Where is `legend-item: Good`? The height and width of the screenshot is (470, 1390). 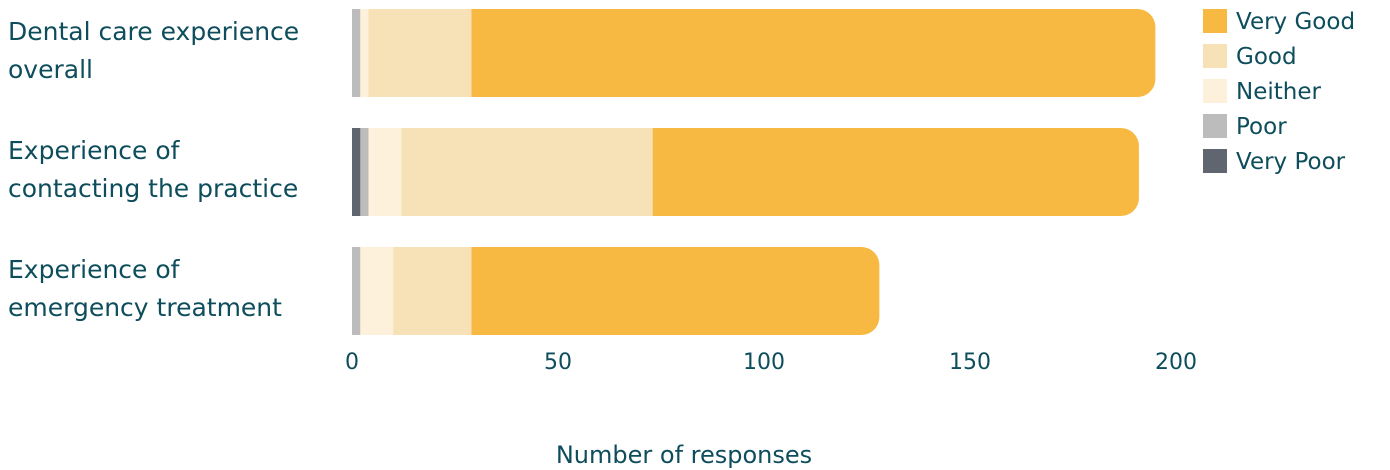 legend-item: Good is located at coordinates (1250, 57).